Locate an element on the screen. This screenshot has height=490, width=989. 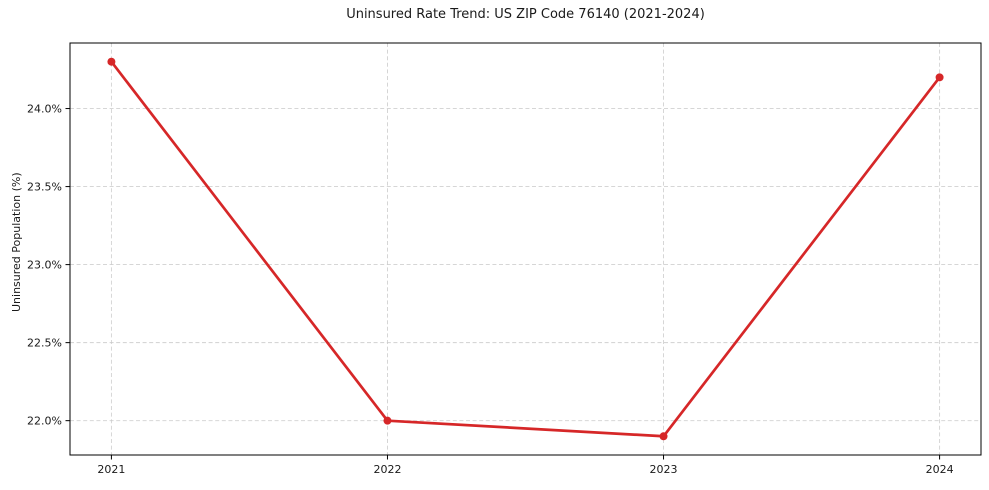
y-tick-label: 23.0% is located at coordinates (44, 265).